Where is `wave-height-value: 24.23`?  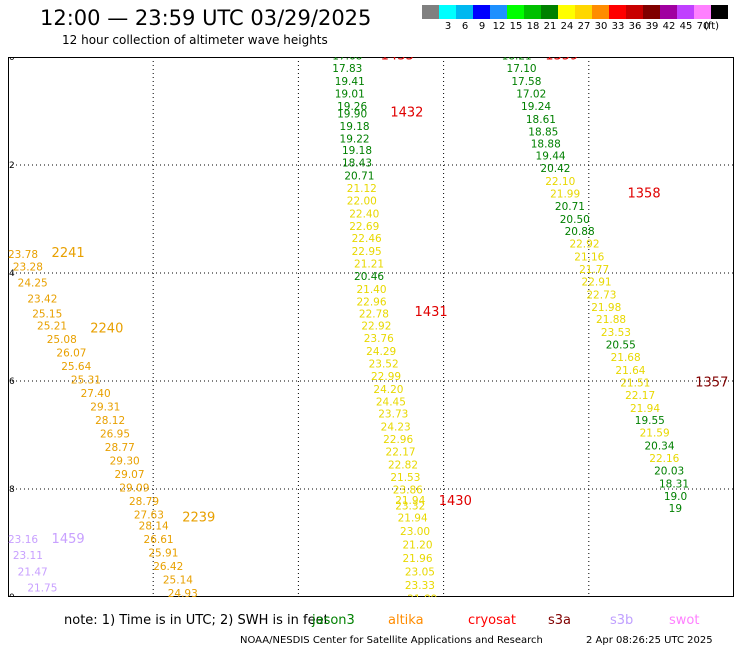 wave-height-value: 24.23 is located at coordinates (396, 428).